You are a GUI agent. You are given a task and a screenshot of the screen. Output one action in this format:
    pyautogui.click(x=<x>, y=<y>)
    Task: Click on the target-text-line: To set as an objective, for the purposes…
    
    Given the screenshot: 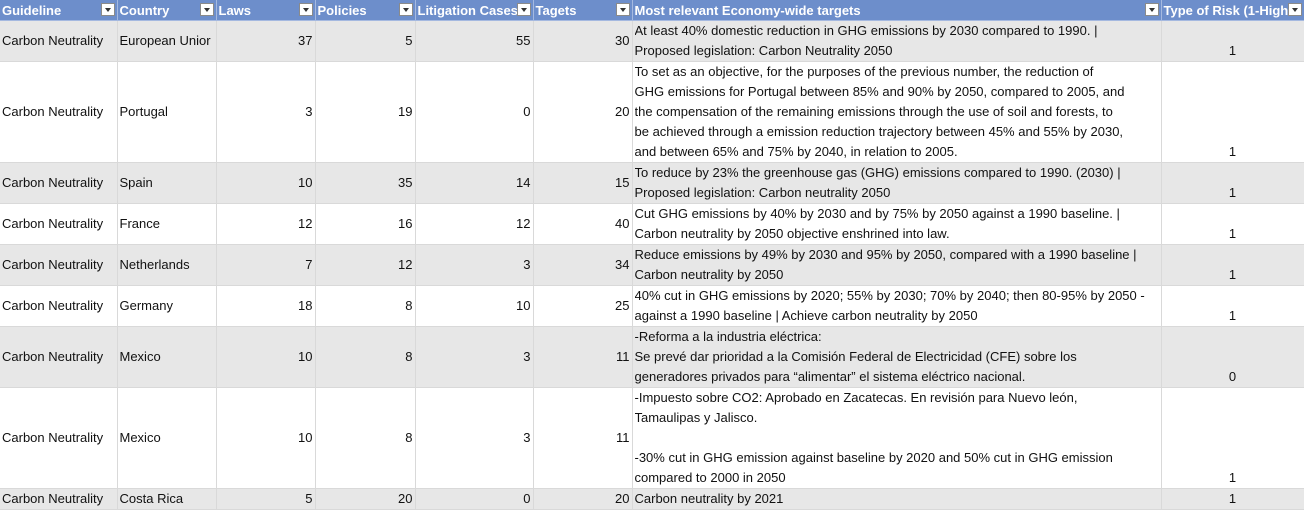 What is the action you would take?
    pyautogui.click(x=864, y=71)
    